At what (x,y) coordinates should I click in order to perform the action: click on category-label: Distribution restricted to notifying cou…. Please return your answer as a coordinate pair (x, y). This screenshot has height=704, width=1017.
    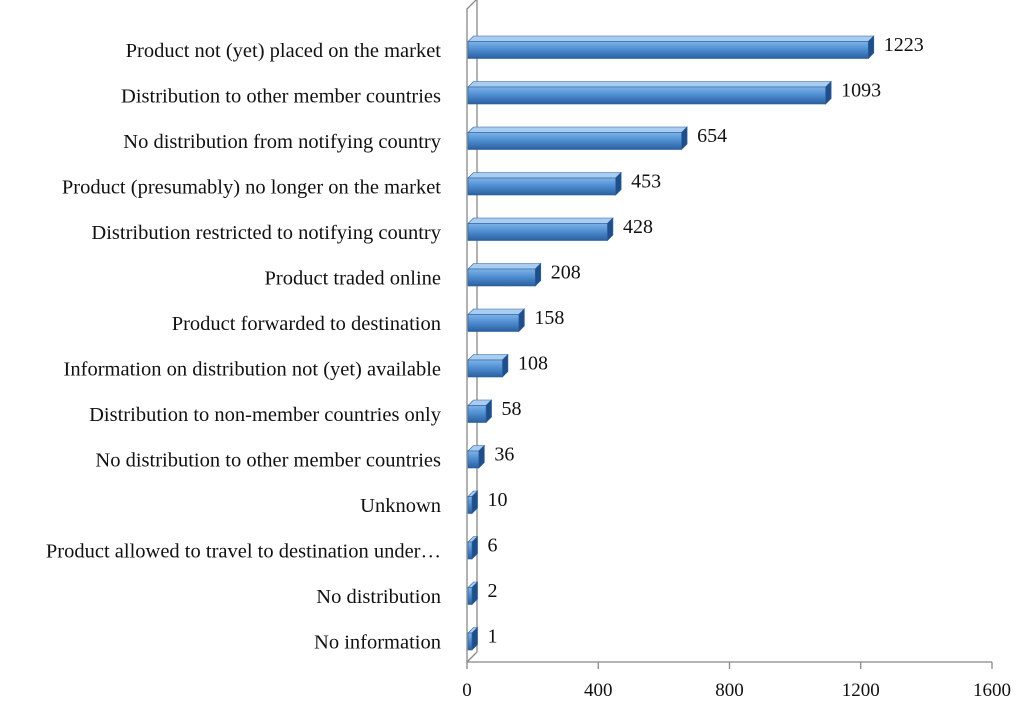
    Looking at the image, I should click on (266, 233).